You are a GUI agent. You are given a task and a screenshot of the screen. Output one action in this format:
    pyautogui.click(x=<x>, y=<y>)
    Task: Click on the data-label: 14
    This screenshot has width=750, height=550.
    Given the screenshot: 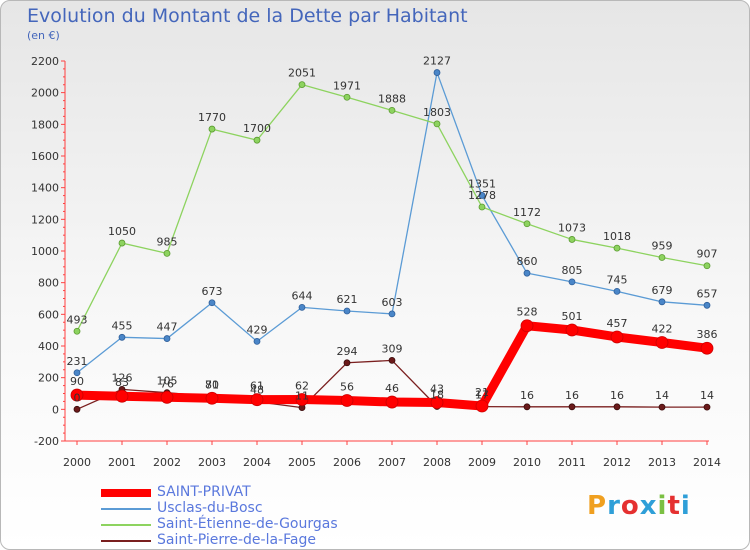 What is the action you would take?
    pyautogui.click(x=707, y=395)
    